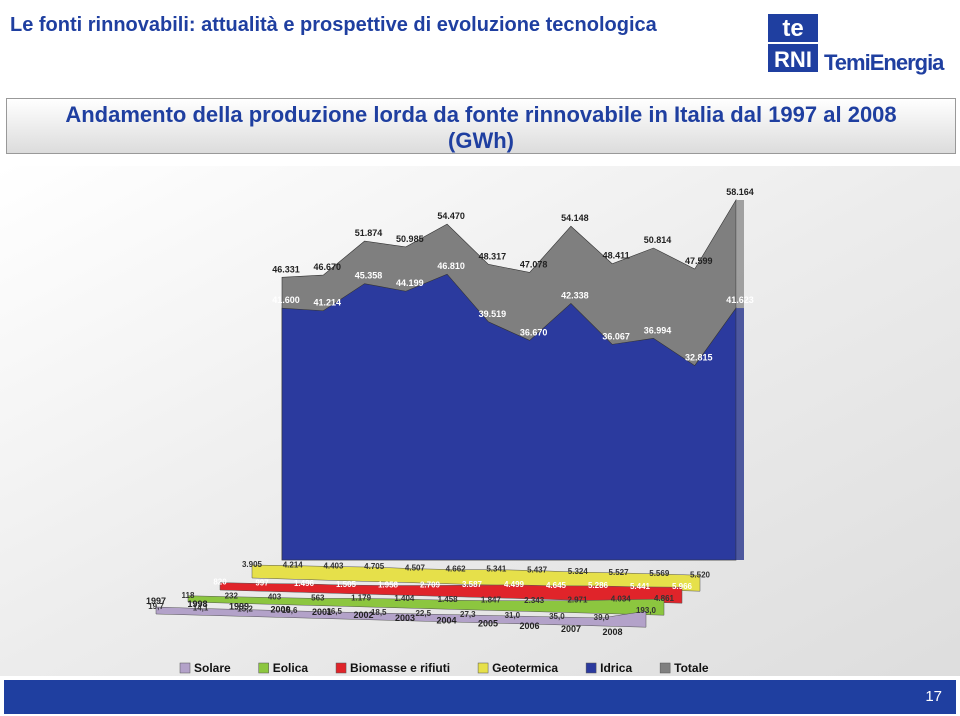  I want to click on data-label: 4.507, so click(415, 568).